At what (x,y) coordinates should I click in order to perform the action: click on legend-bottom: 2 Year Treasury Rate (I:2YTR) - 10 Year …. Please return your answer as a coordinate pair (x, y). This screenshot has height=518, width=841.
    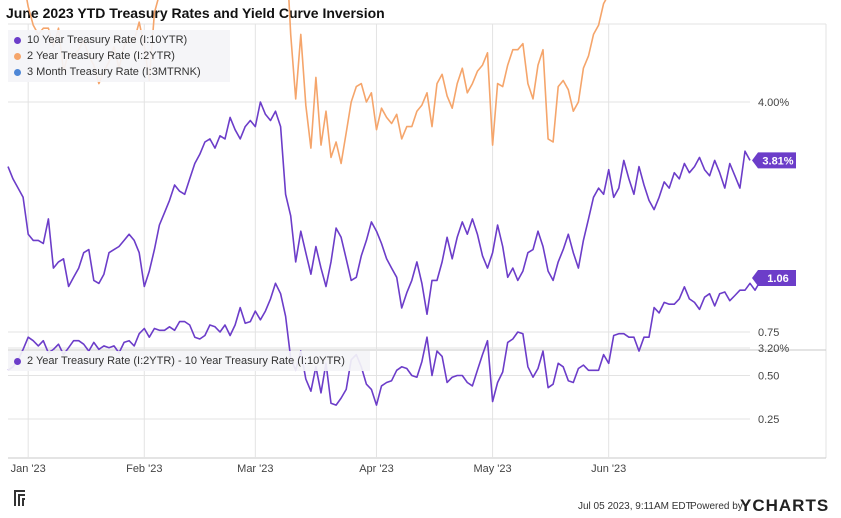
    Looking at the image, I should click on (189, 361).